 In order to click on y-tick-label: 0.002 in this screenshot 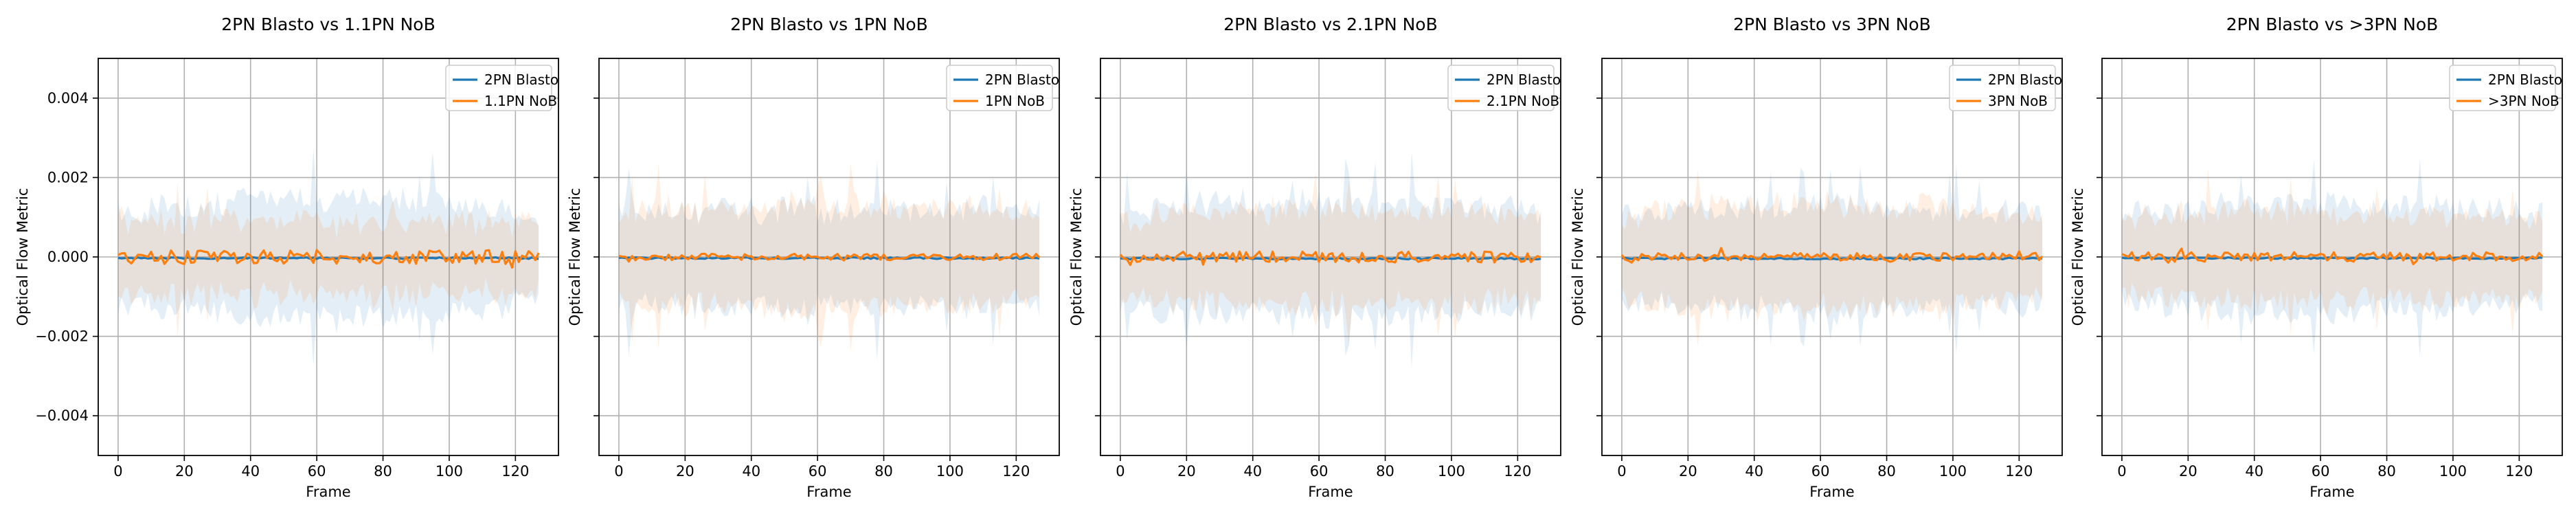, I will do `click(68, 177)`.